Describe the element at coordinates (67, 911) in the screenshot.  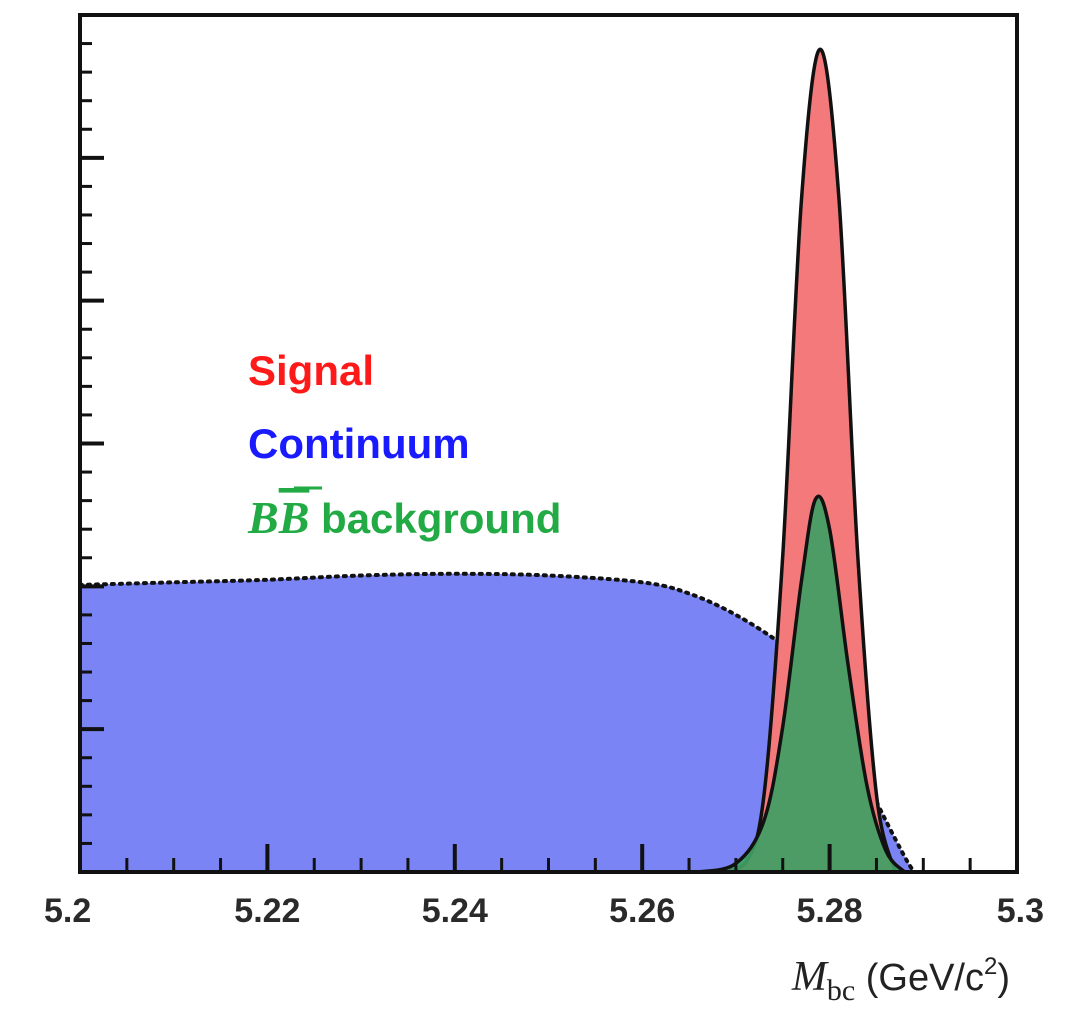
I see `x-tick-label: 5.2` at that location.